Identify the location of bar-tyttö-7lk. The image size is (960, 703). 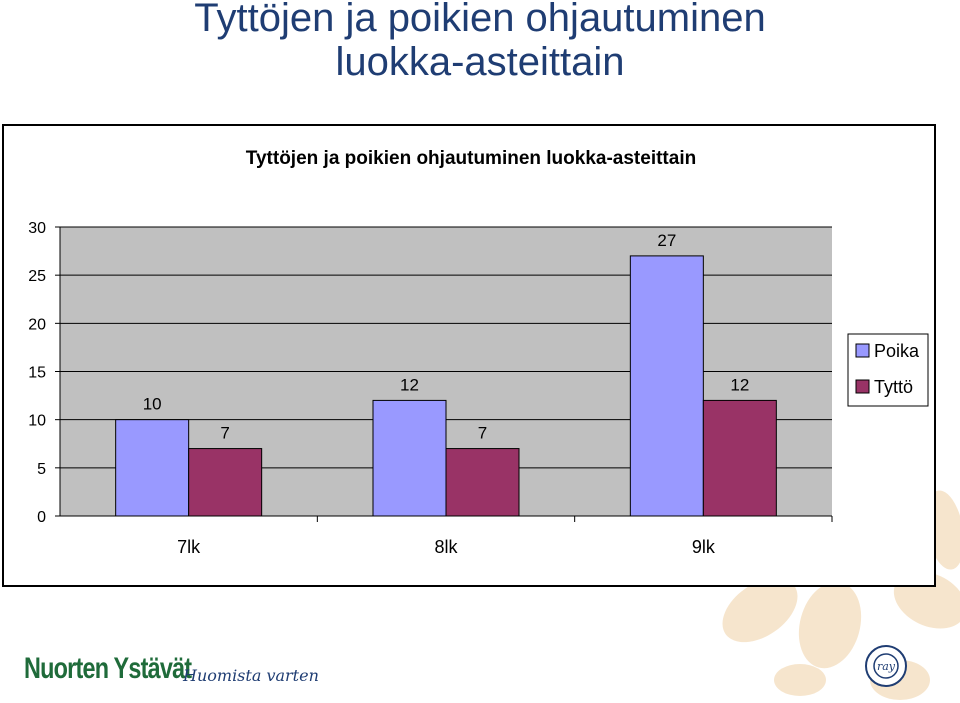
(225, 482).